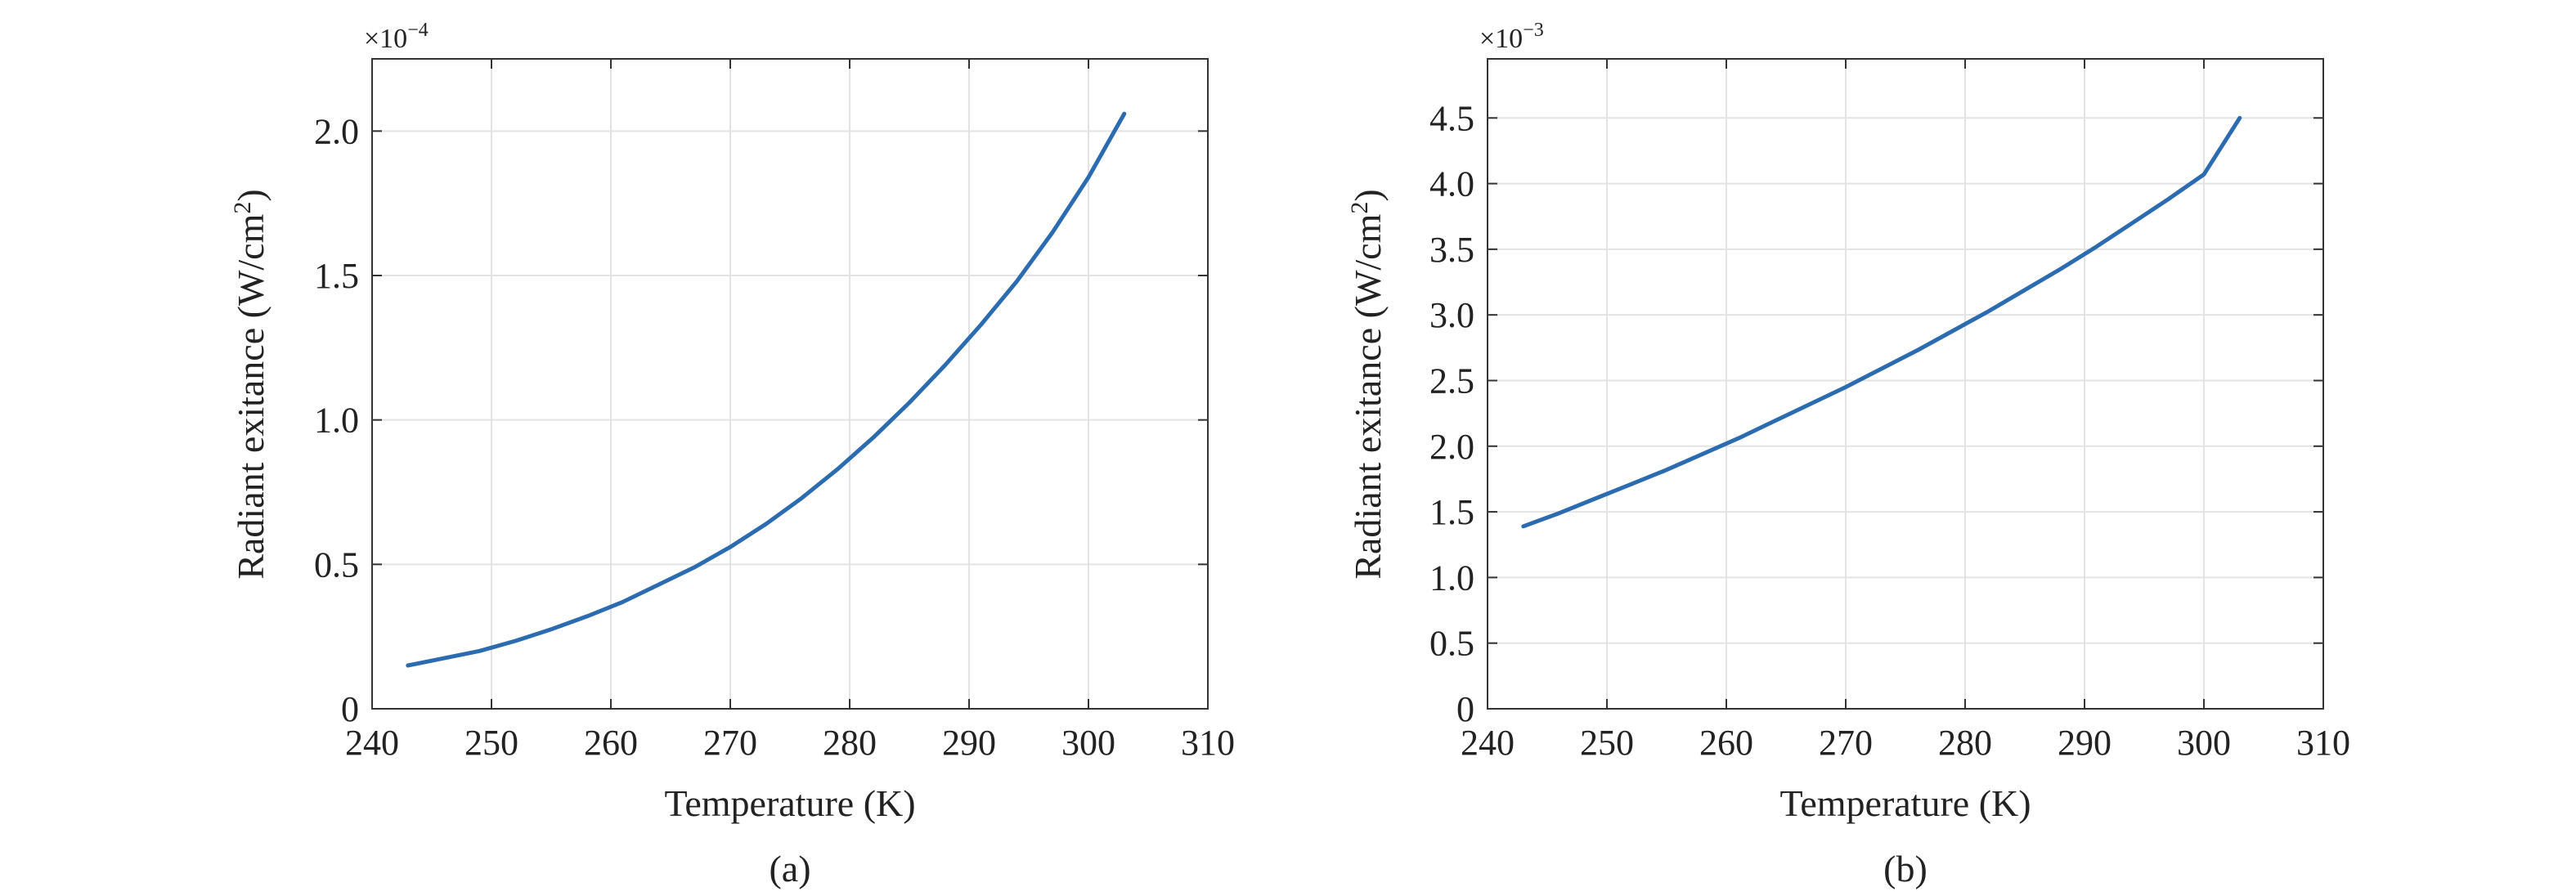 This screenshot has height=896, width=2576. I want to click on y-tick-label: 3.5, so click(1451, 250).